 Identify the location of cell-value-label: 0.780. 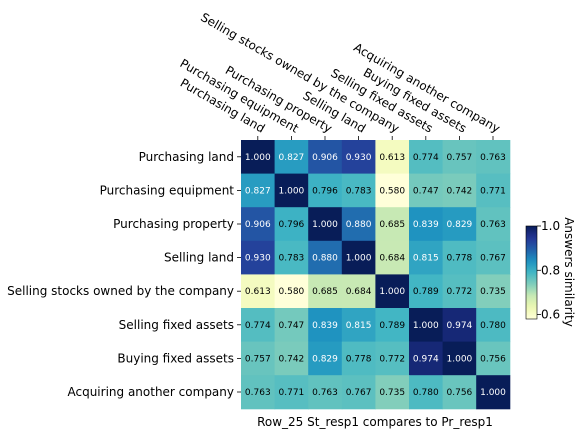
(493, 326).